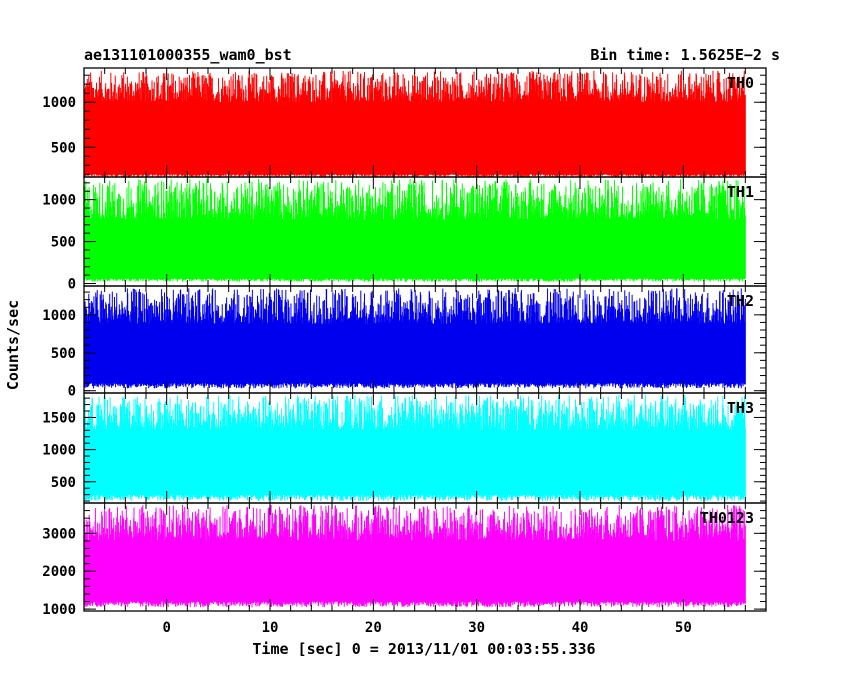 This screenshot has width=850, height=680. What do you see at coordinates (166, 628) in the screenshot?
I see `x-tick-label: 0` at bounding box center [166, 628].